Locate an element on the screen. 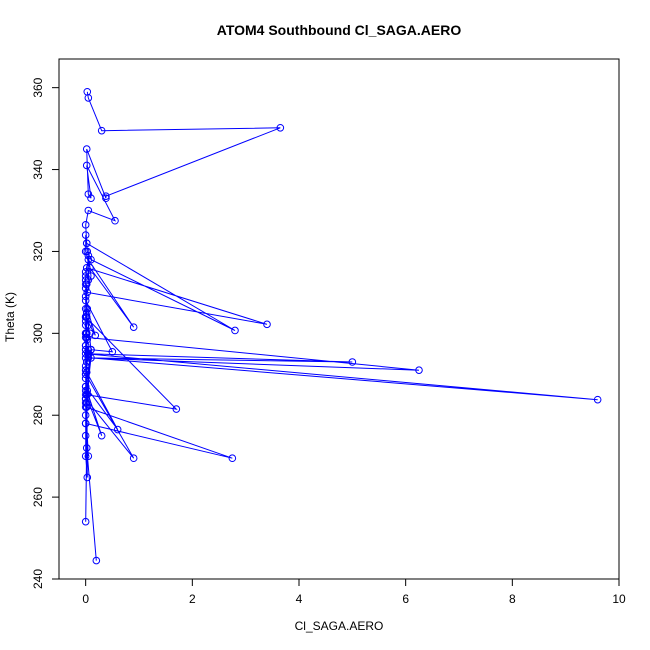 This screenshot has height=650, width=650. x-tick-label: 10 is located at coordinates (619, 599).